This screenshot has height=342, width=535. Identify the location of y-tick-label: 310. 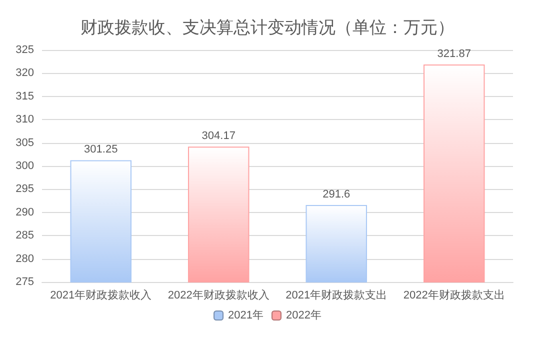
(25, 120).